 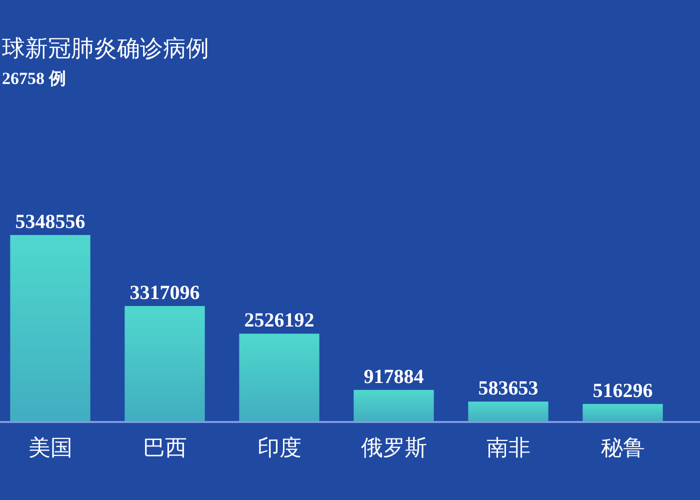 What do you see at coordinates (622, 391) in the screenshot?
I see `data-label: 516296` at bounding box center [622, 391].